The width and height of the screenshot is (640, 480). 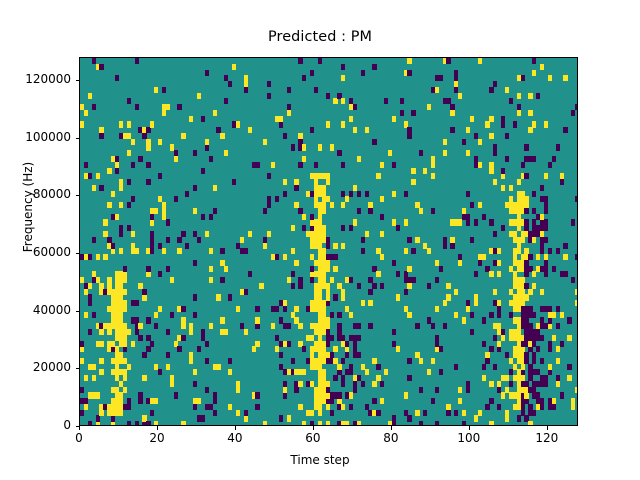 I want to click on x-tick-label: 20, so click(x=157, y=438).